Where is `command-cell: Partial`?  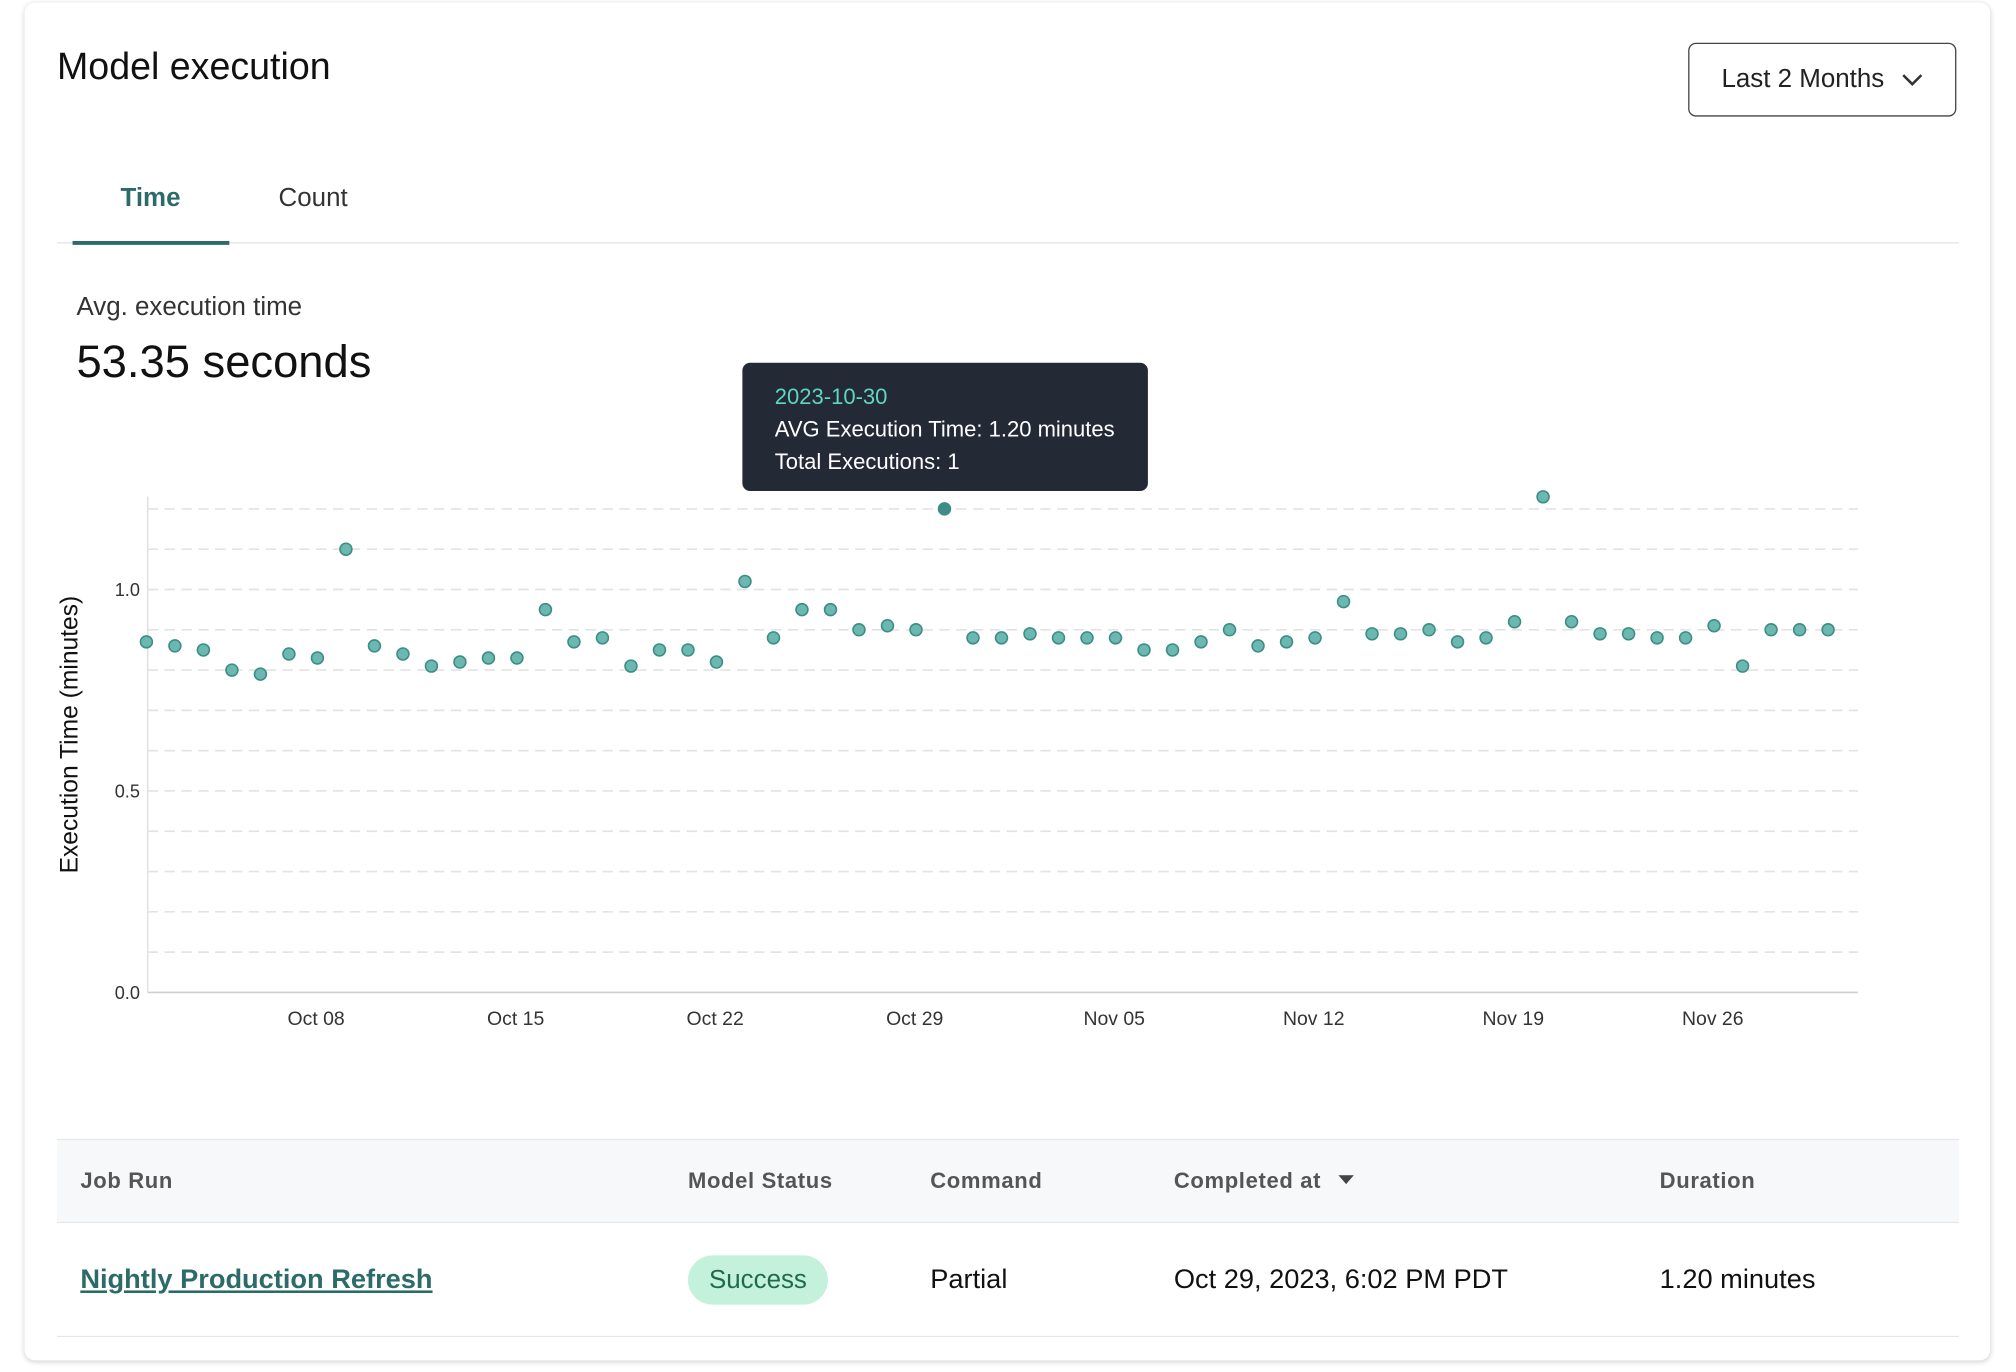 command-cell: Partial is located at coordinates (969, 1279).